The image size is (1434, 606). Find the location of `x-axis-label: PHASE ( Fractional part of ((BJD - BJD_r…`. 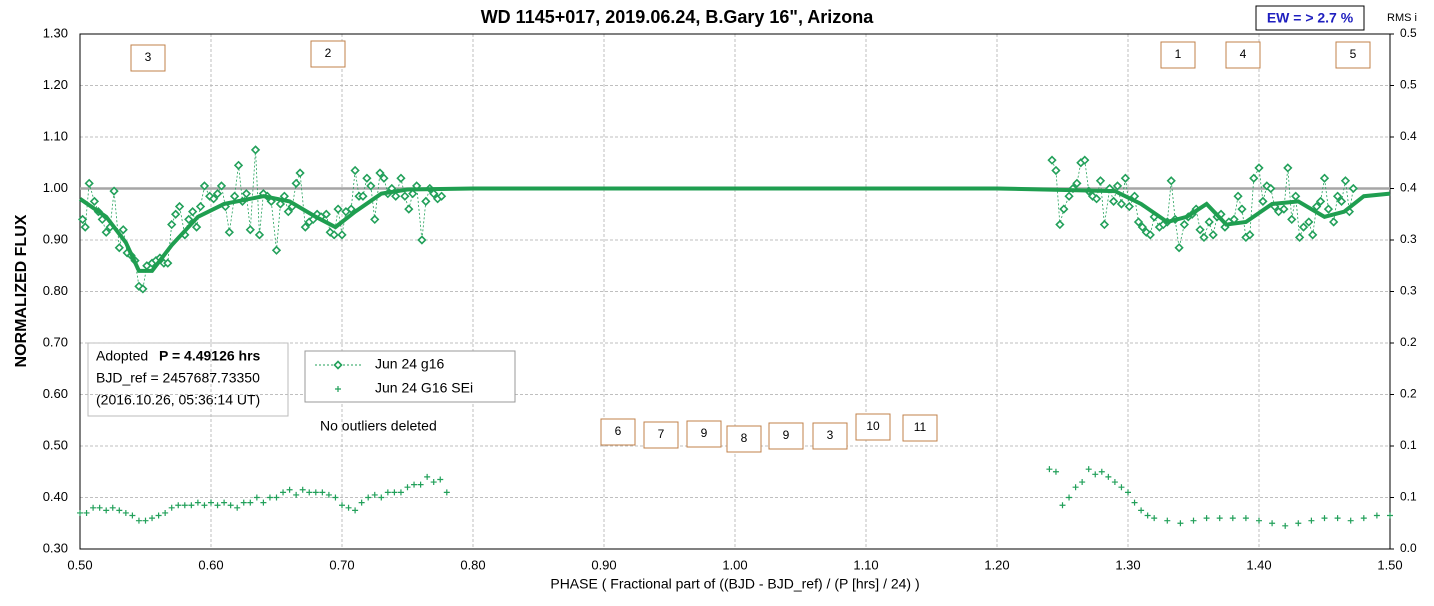

x-axis-label: PHASE ( Fractional part of ((BJD - BJD_r… is located at coordinates (734, 584).